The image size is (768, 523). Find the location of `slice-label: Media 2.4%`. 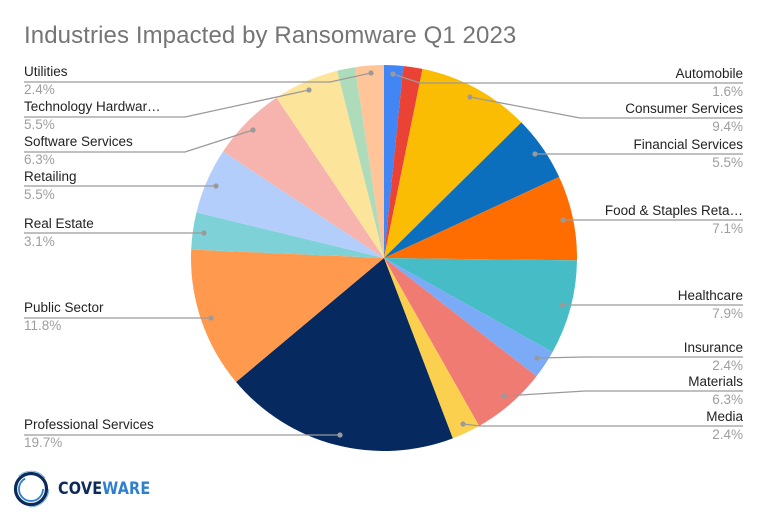

slice-label: Media 2.4% is located at coordinates (724, 425).